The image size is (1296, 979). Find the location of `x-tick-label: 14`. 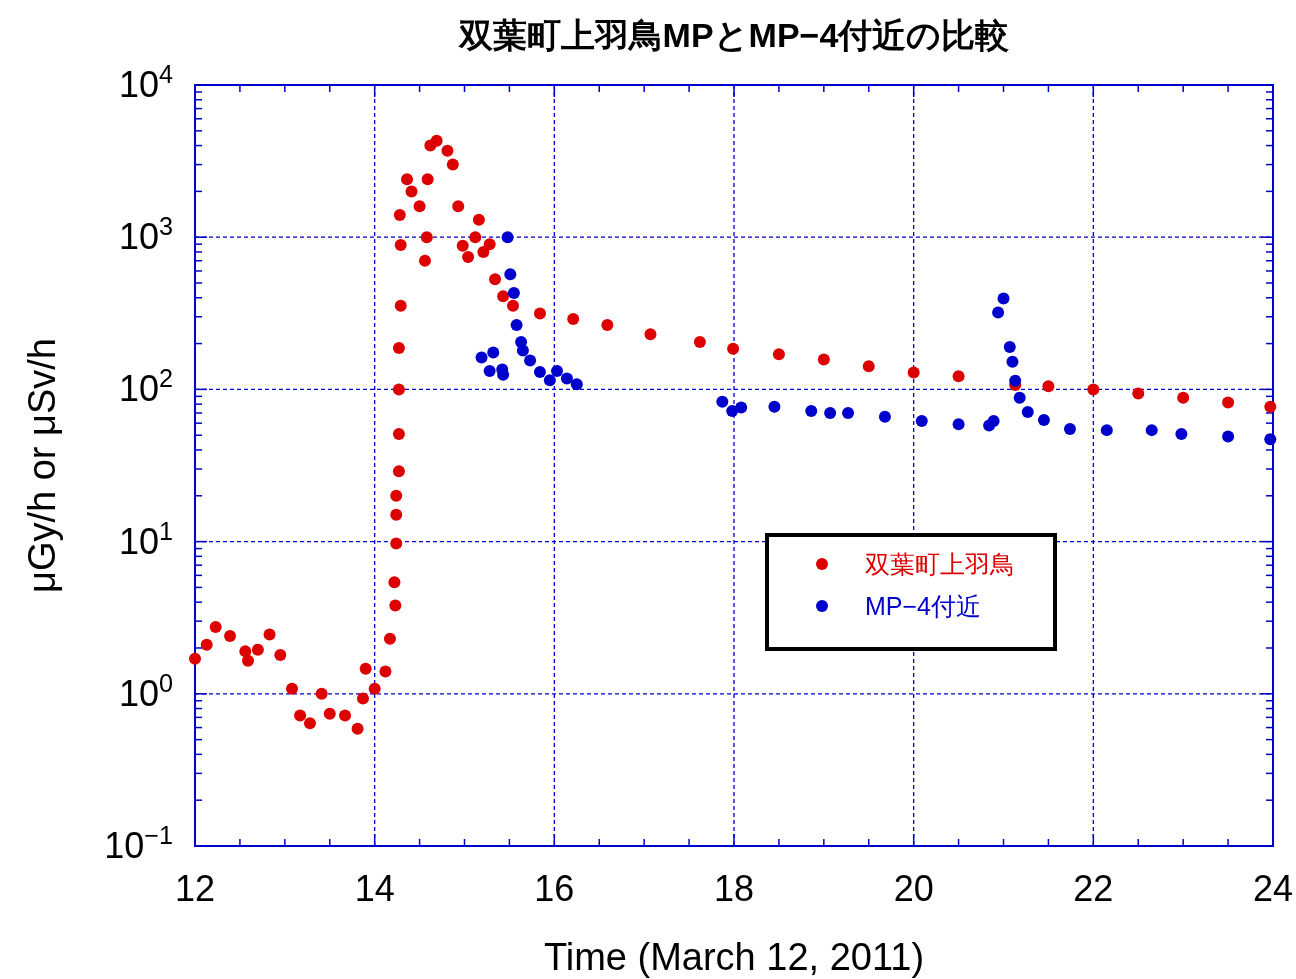

x-tick-label: 14 is located at coordinates (374, 888).